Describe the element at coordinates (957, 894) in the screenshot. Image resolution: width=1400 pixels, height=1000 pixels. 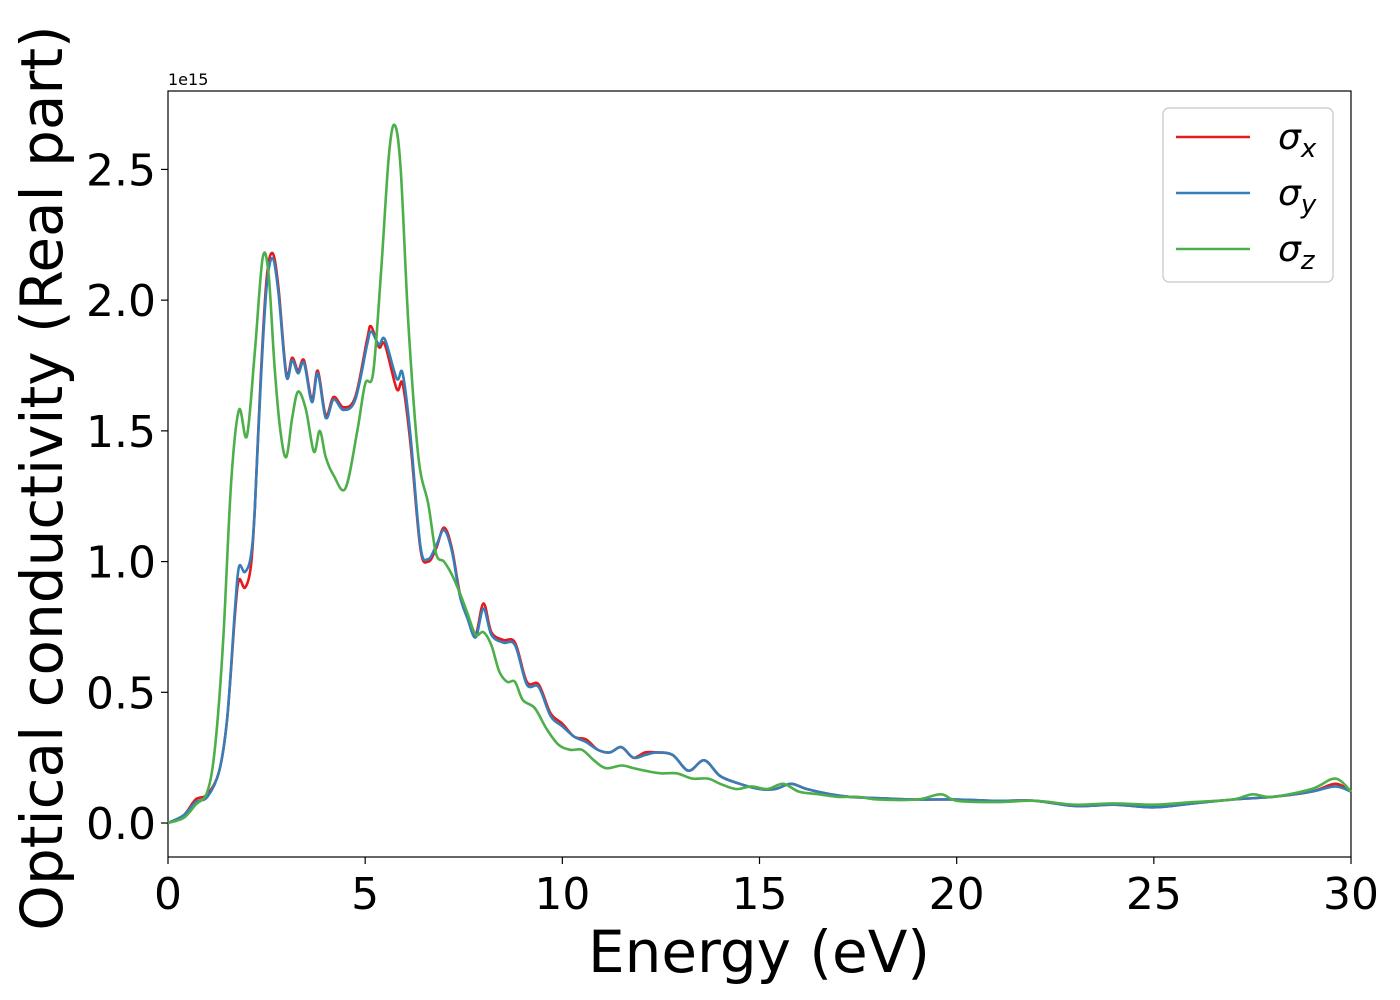
I see `x-tick-label: 20` at that location.